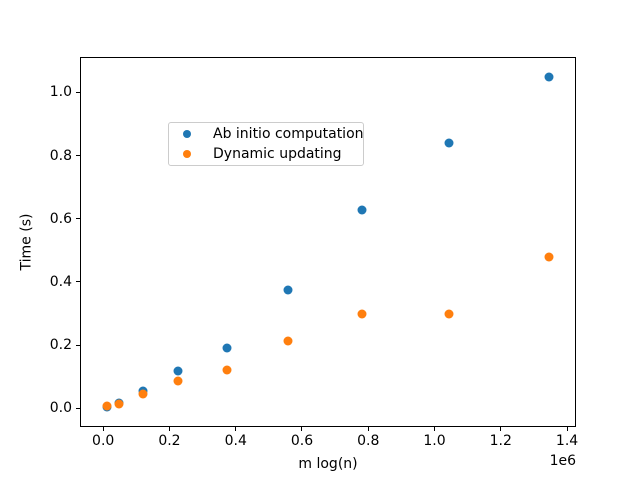  I want to click on x-tick-label: 0.4, so click(235, 441).